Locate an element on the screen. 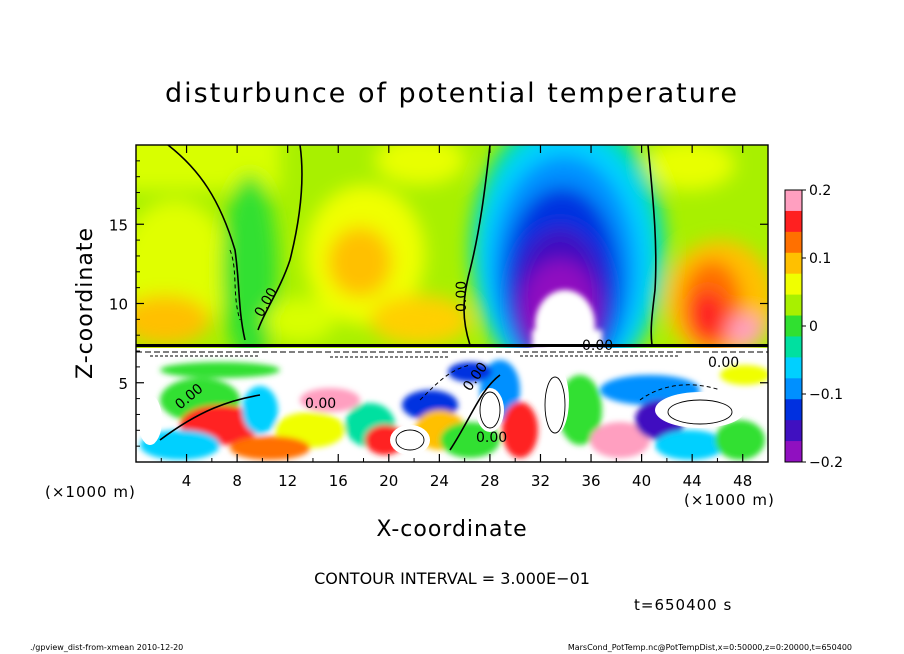  y-tick-label: 5 is located at coordinates (123, 384).